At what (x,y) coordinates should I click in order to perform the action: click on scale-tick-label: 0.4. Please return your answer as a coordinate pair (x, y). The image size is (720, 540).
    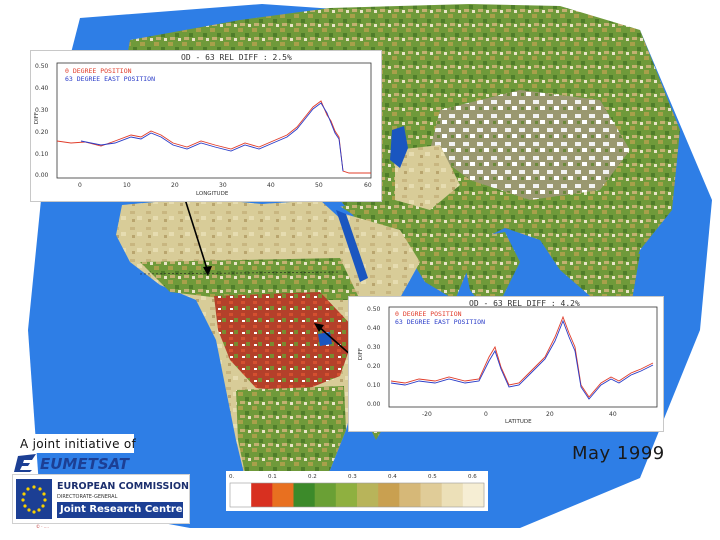
    Looking at the image, I should click on (392, 477).